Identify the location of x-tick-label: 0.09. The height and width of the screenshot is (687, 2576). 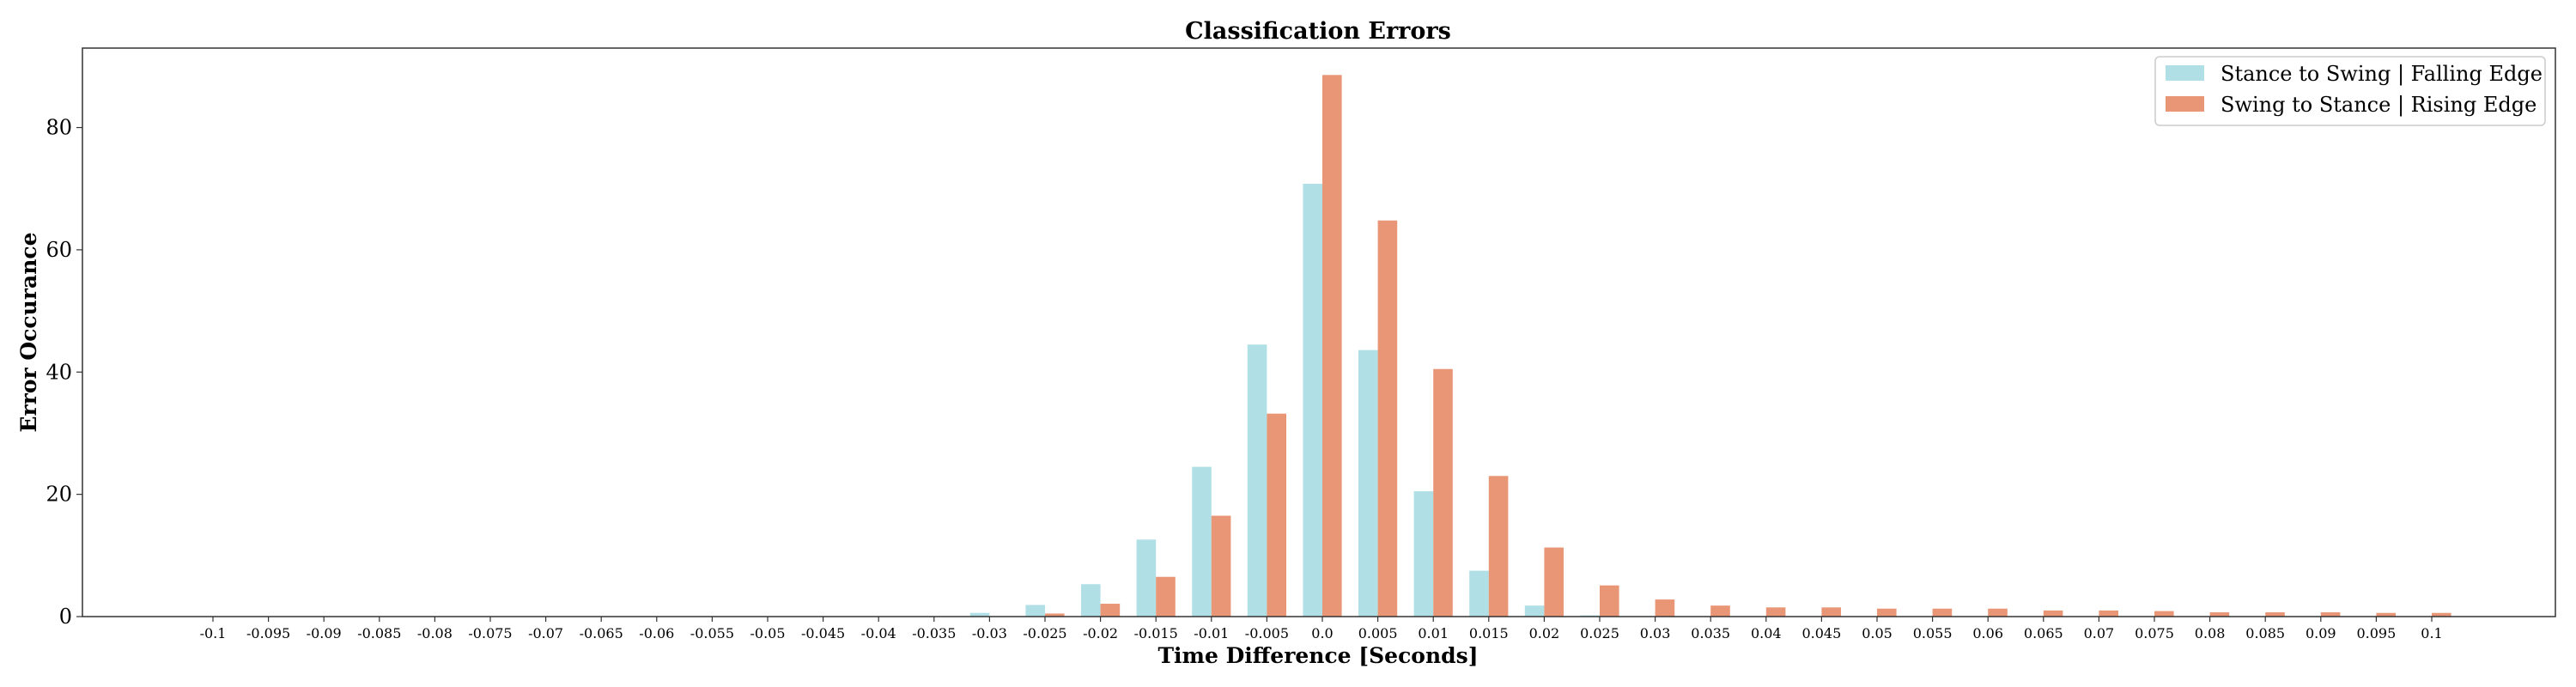
(2321, 633).